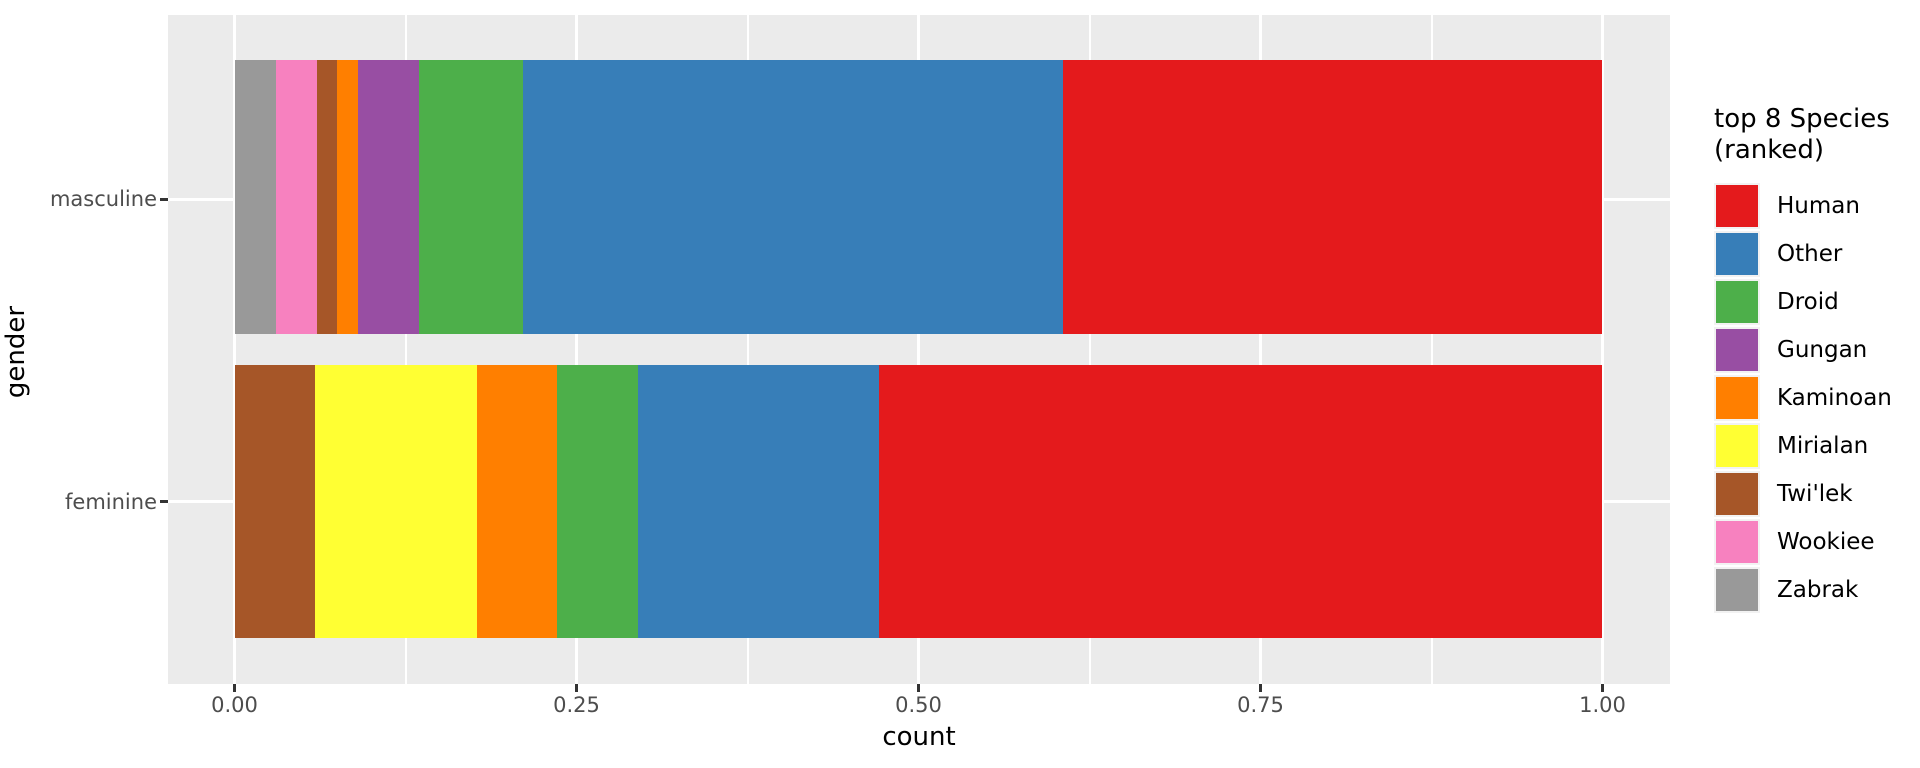 The height and width of the screenshot is (768, 1920). Describe the element at coordinates (598, 501) in the screenshot. I see `segment-feminine-droid` at that location.